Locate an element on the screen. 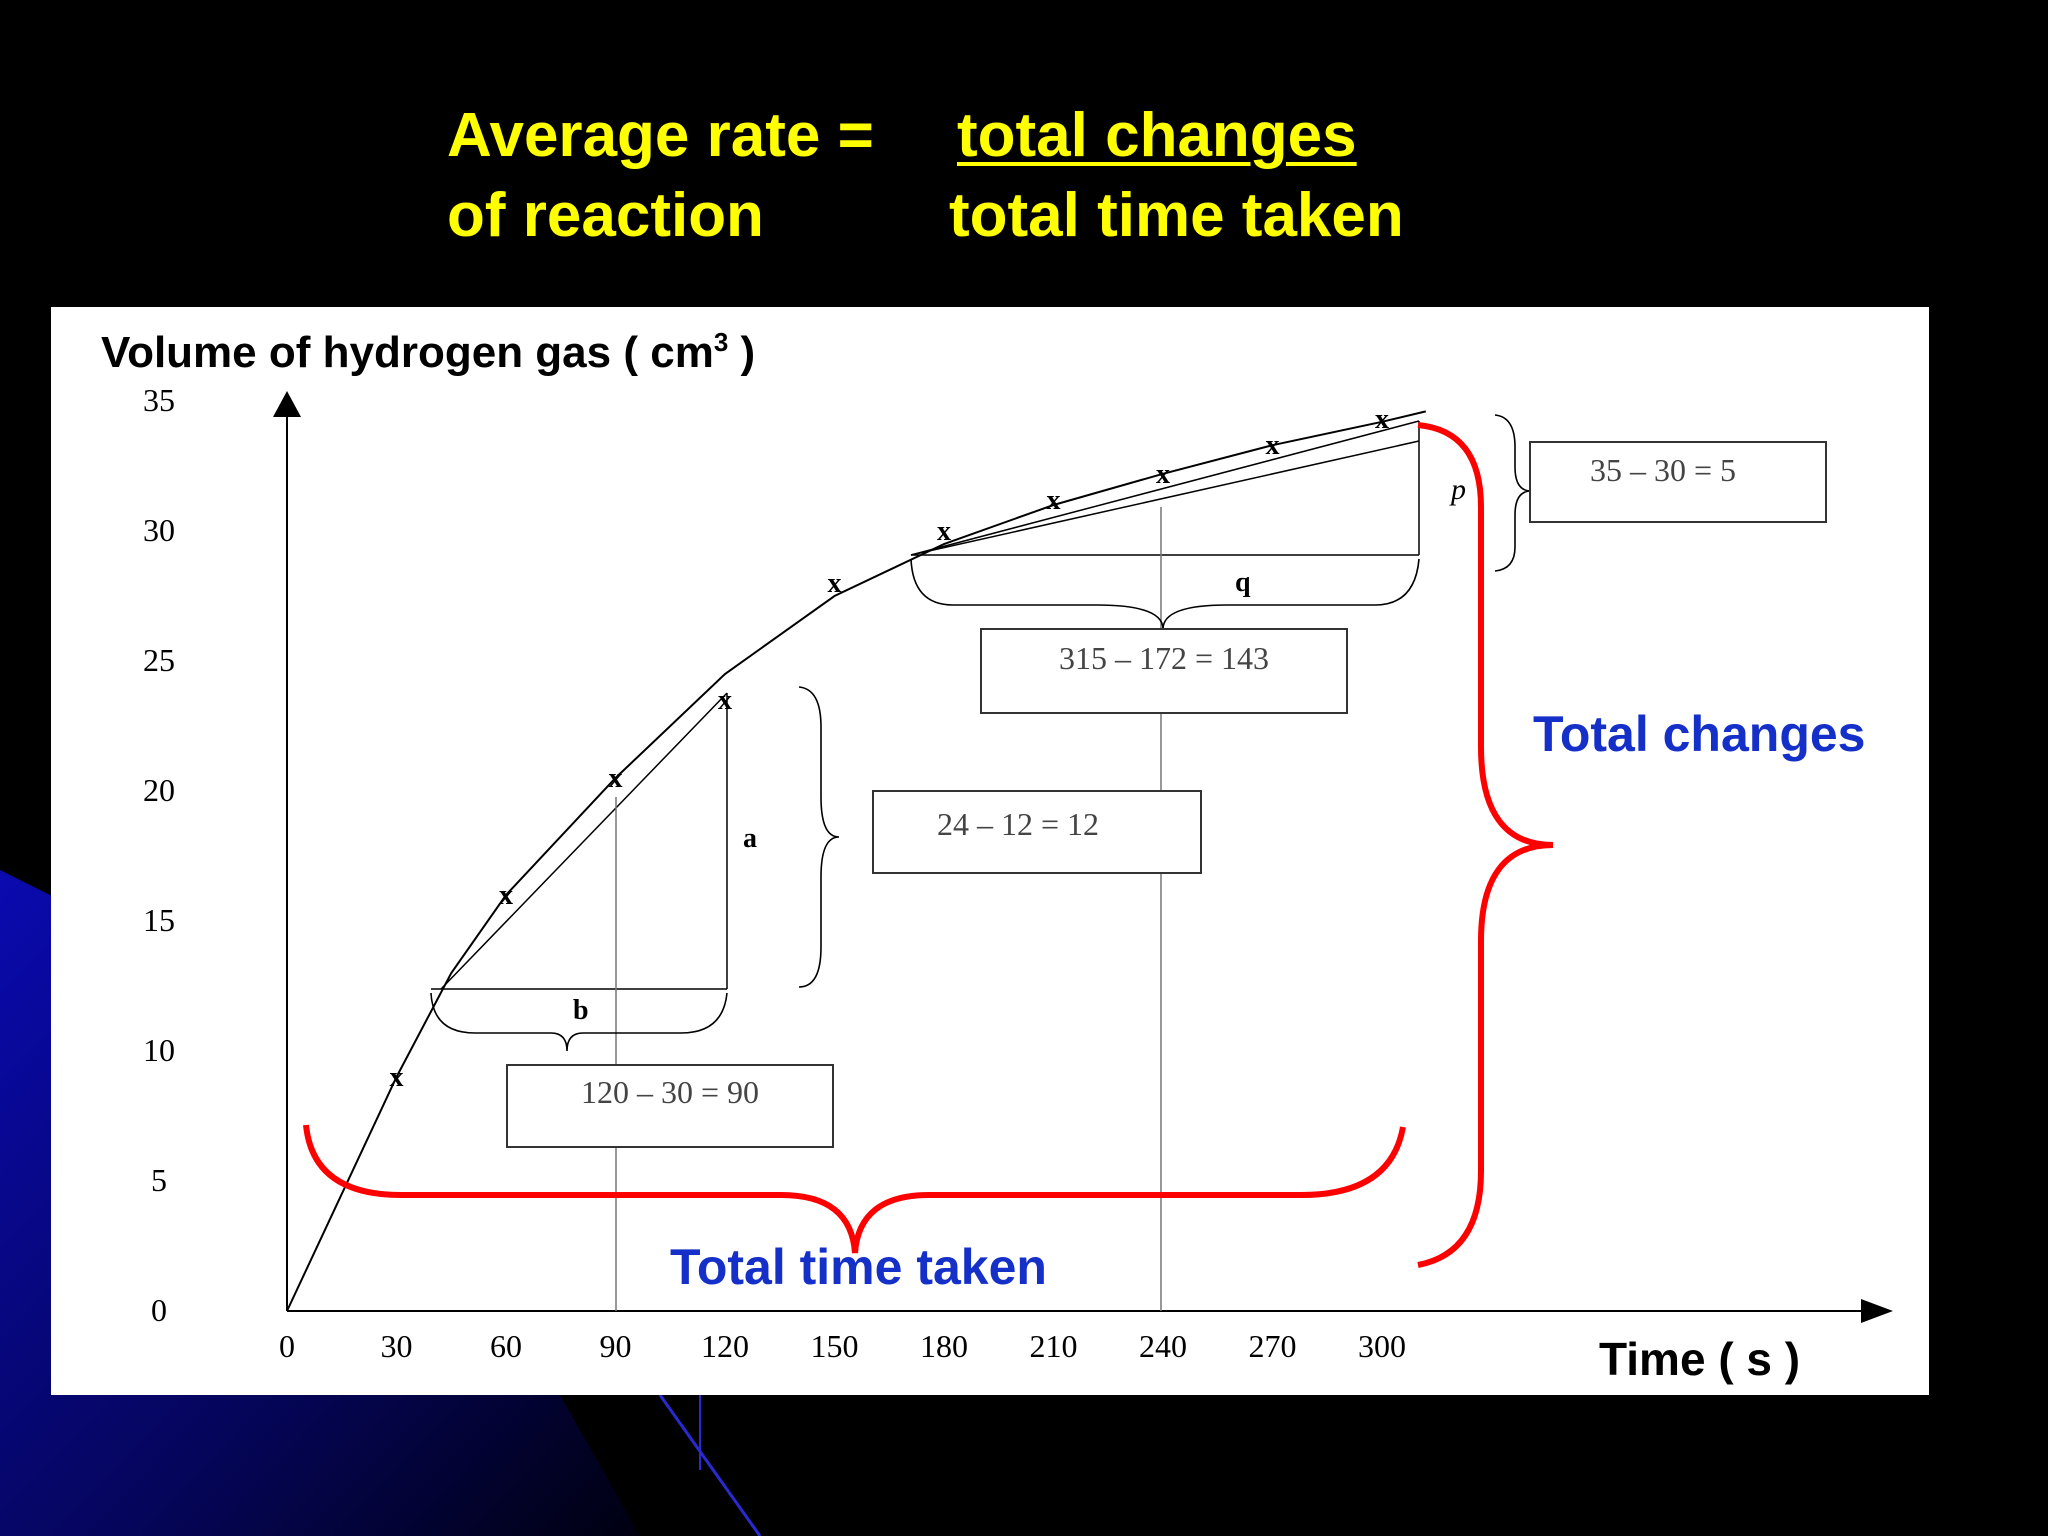  calc-box-b: 120 – 30 = 90 is located at coordinates (670, 1106).